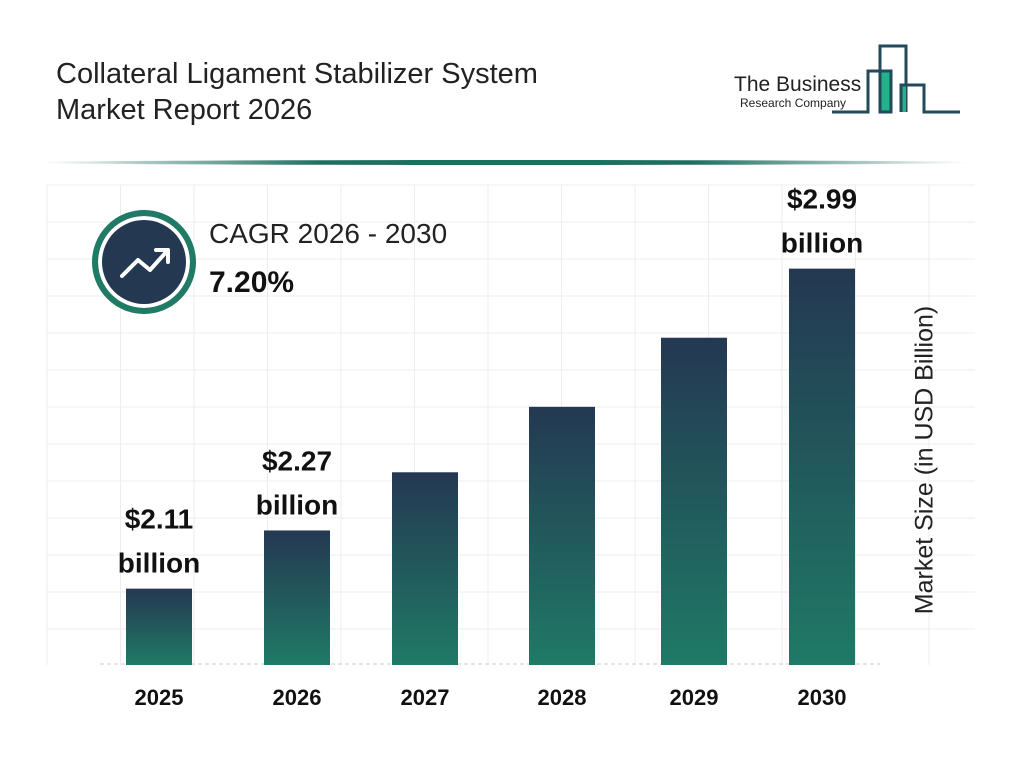 The width and height of the screenshot is (1024, 768). Describe the element at coordinates (297, 74) in the screenshot. I see `title-line-1: Collateral Ligament Stabilizer System` at that location.